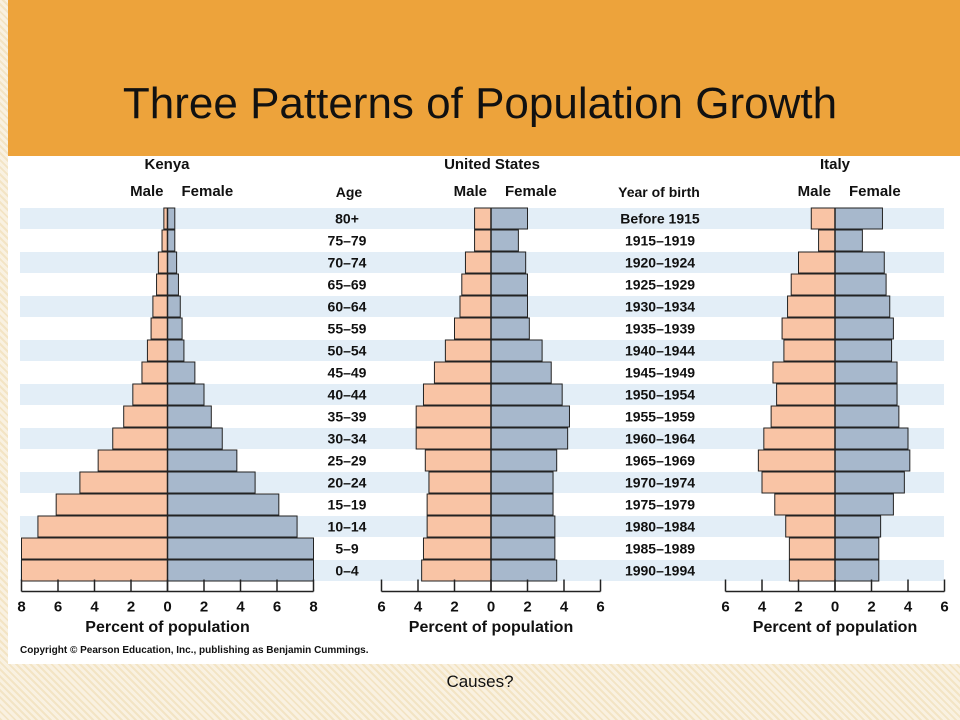  I want to click on italy-tick-label: 6, so click(944, 607).